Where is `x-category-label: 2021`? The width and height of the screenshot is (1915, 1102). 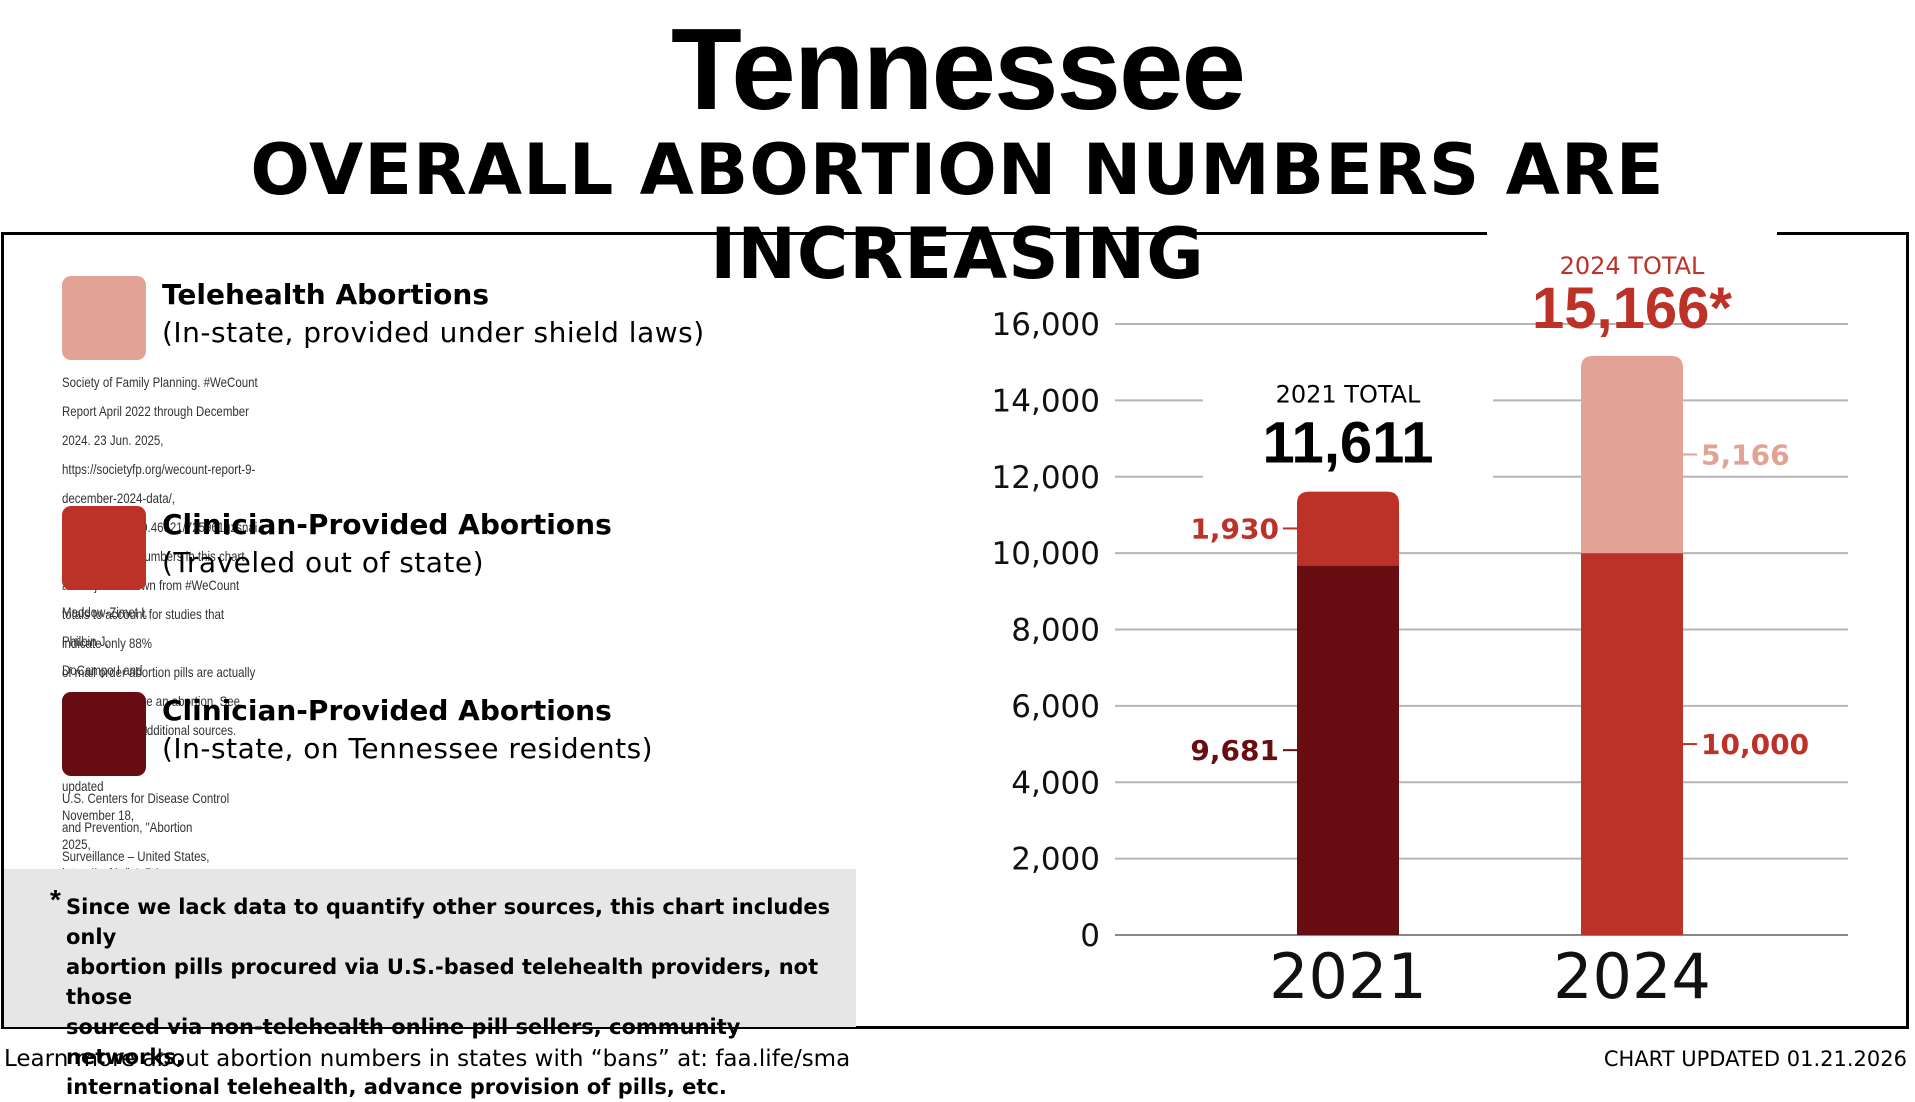 x-category-label: 2021 is located at coordinates (1348, 976).